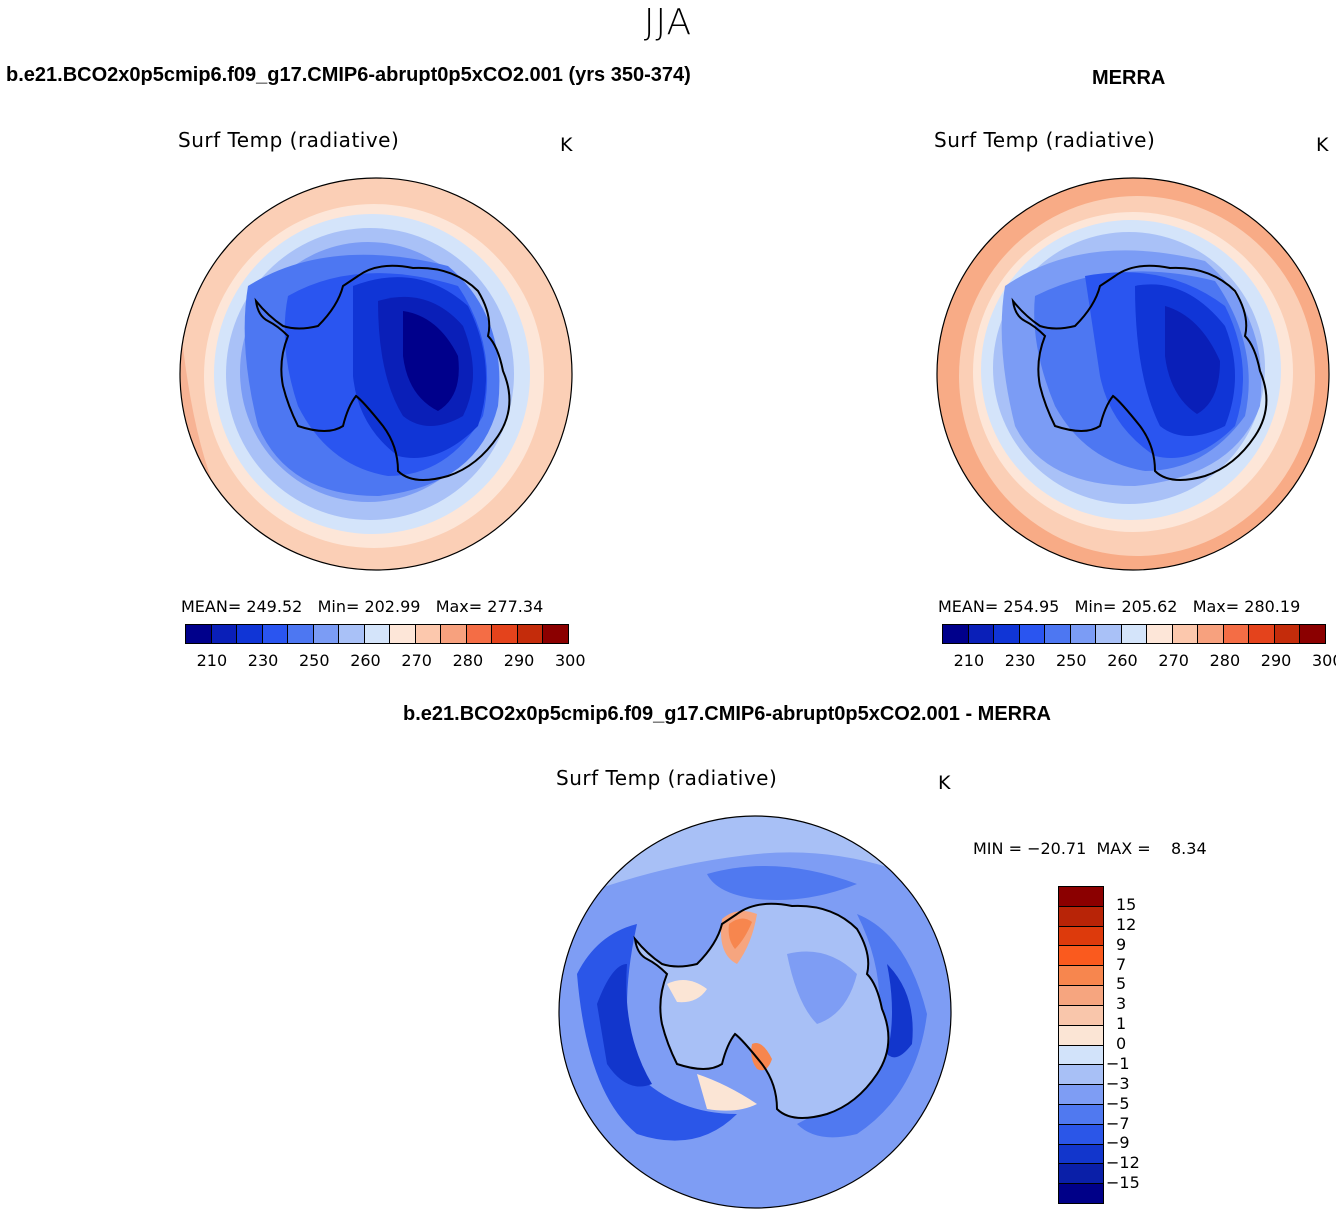  I want to click on colorbar-tick-label: −5, so click(1118, 1103).